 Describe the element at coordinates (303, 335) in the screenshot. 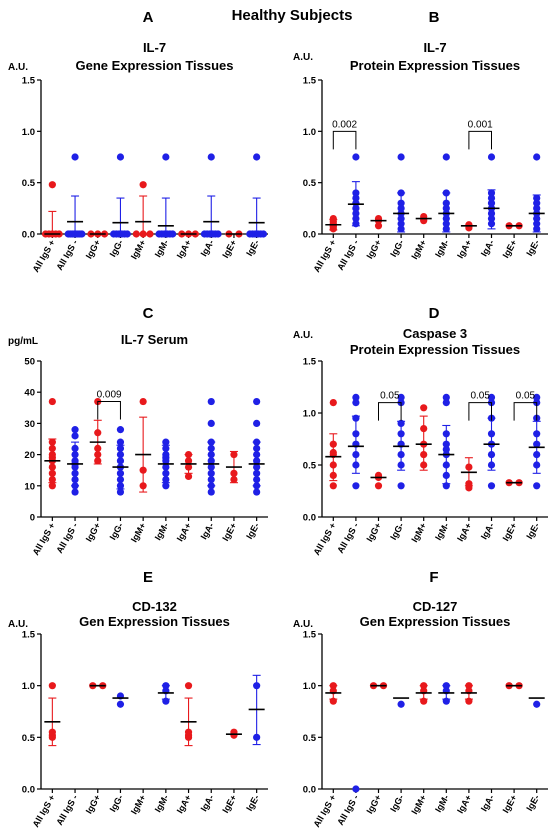

I see `y-unit-label: A.U.` at that location.